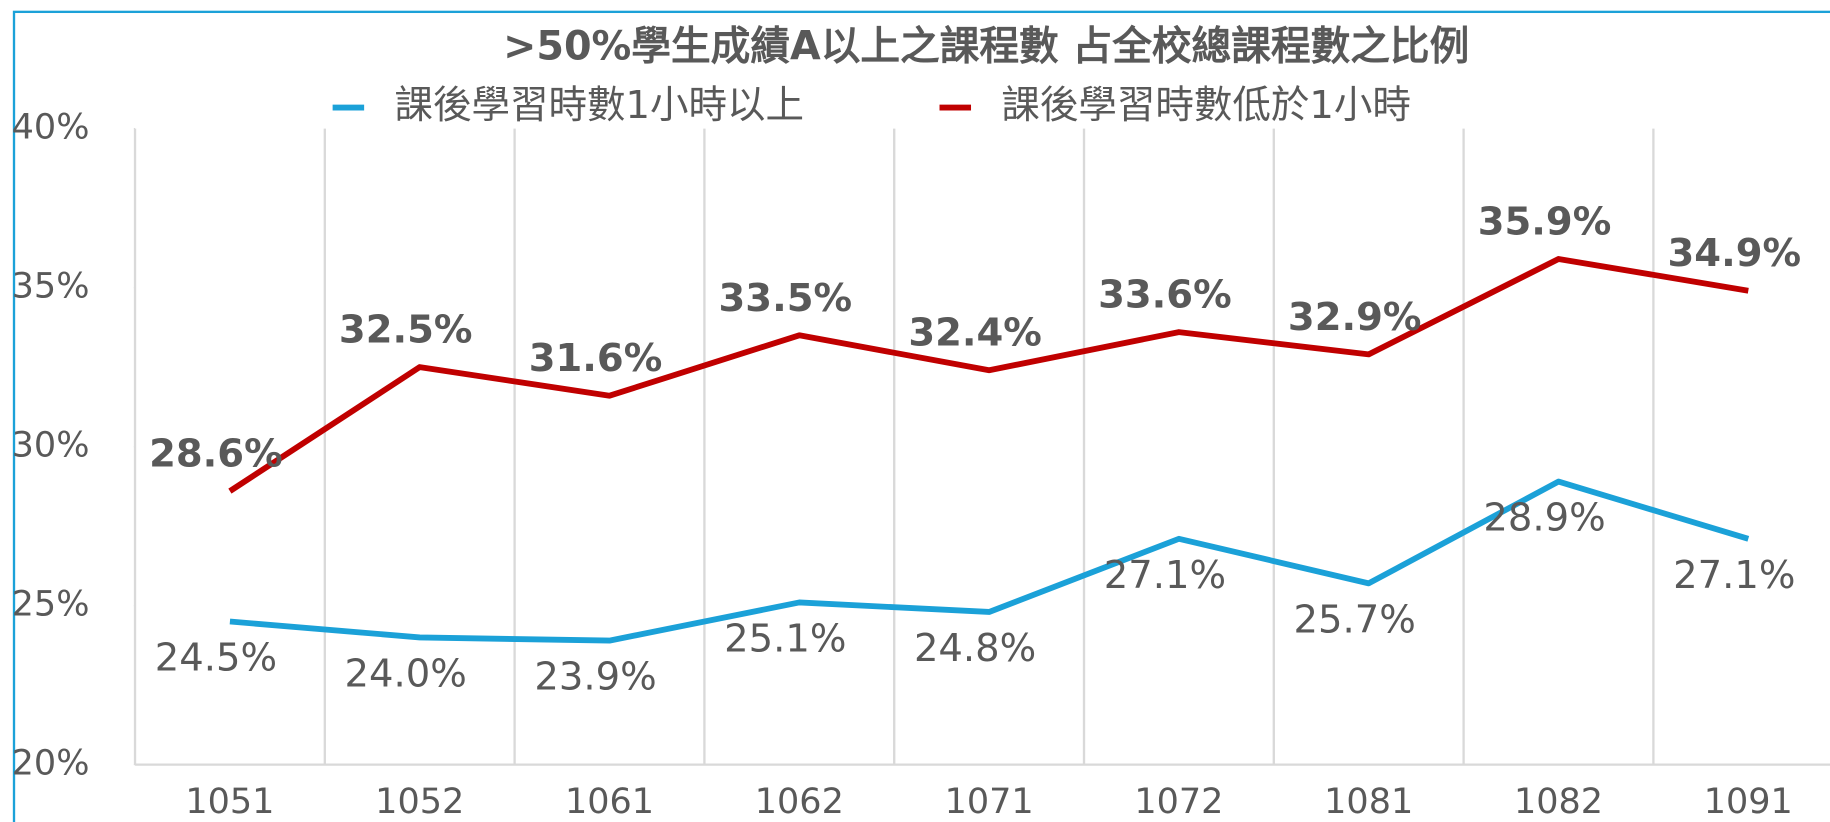 Image resolution: width=1830 pixels, height=822 pixels. What do you see at coordinates (406, 330) in the screenshot?
I see `data-label: 32.5%` at bounding box center [406, 330].